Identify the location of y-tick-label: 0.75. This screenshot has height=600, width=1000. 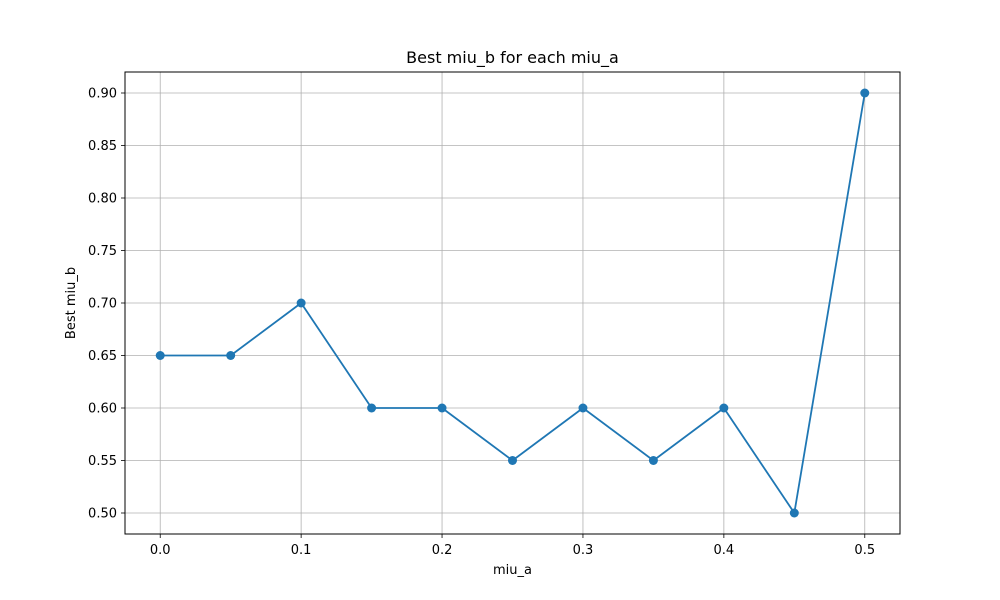
(102, 251).